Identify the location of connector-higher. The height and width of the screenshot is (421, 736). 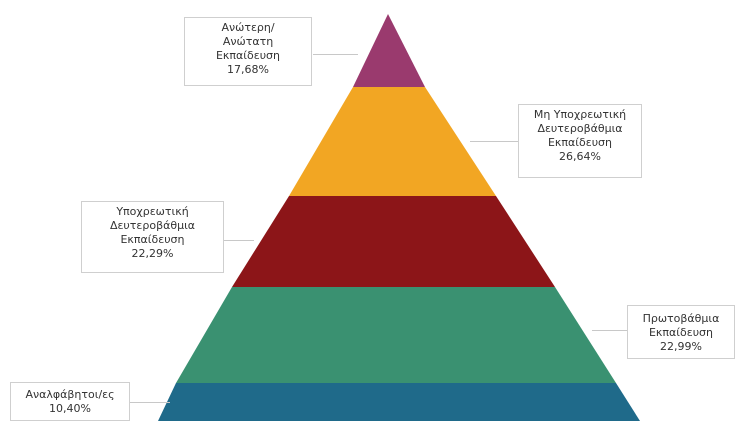
(335, 54).